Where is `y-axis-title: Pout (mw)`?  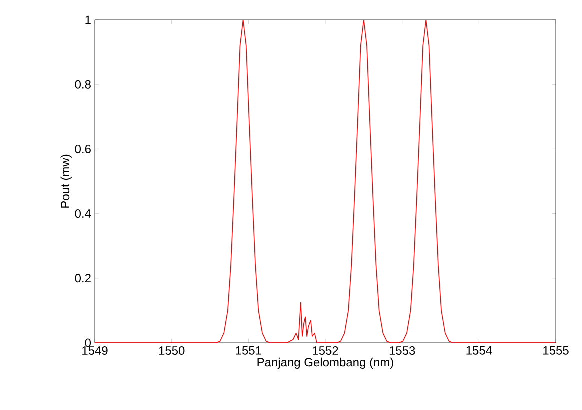 y-axis-title: Pout (mw) is located at coordinates (66, 181).